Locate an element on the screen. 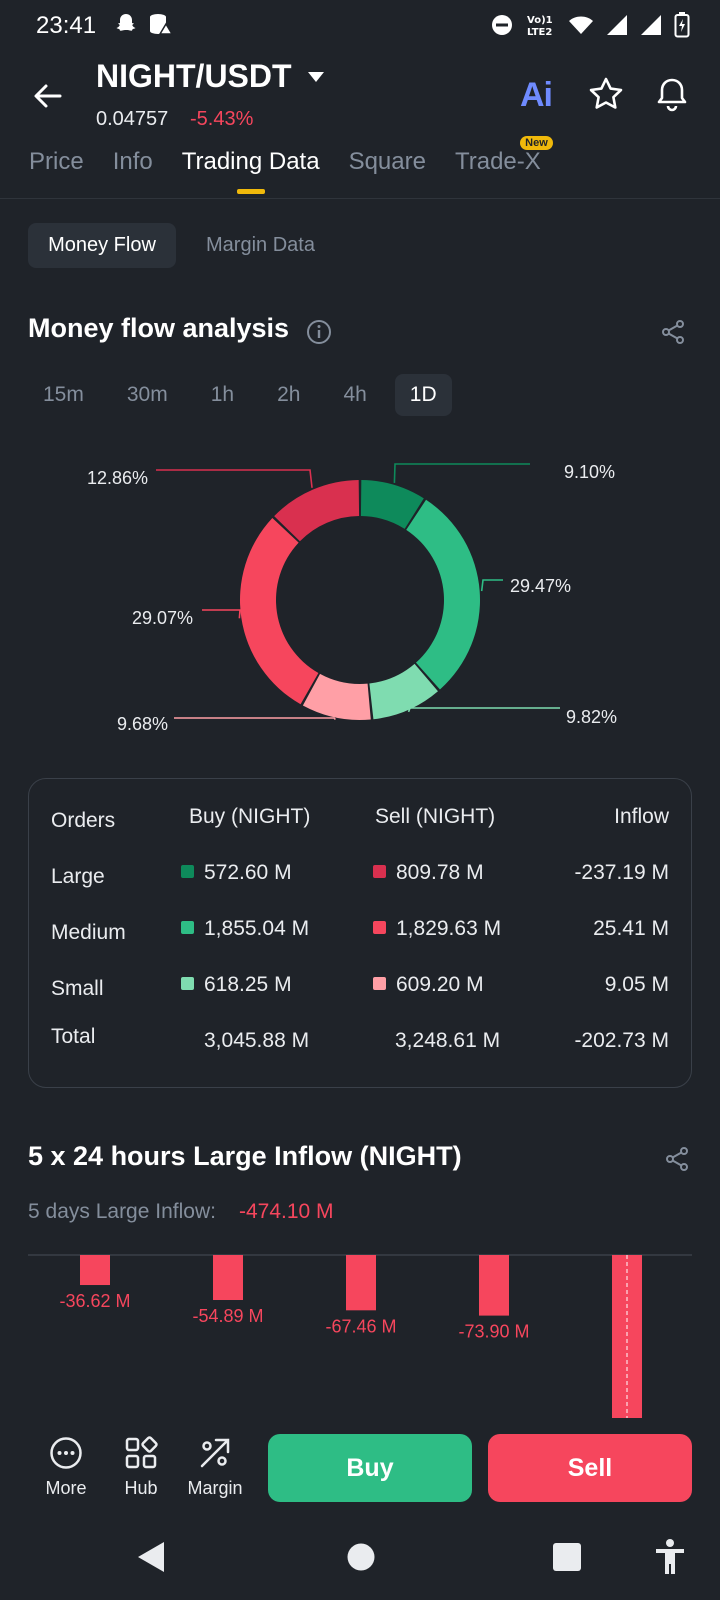  row-medium-inflow: 25.41 M is located at coordinates (631, 928).